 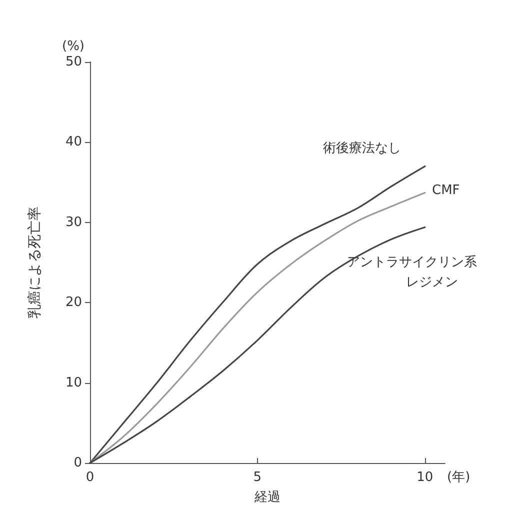 What do you see at coordinates (73, 222) in the screenshot?
I see `y-tick-label: 30` at bounding box center [73, 222].